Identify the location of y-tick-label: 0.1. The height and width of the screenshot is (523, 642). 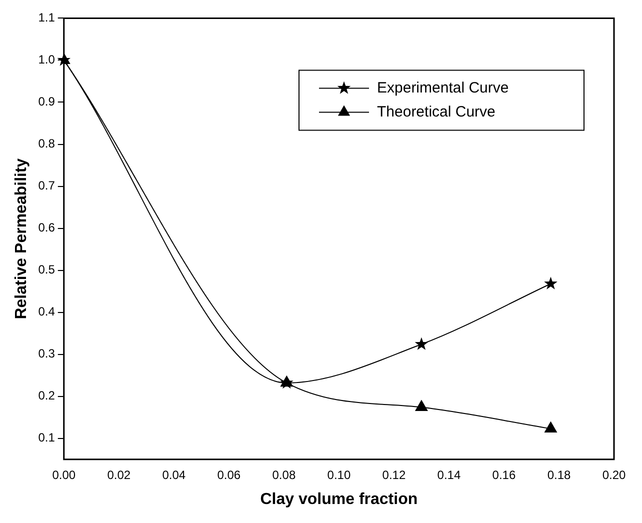
(47, 437).